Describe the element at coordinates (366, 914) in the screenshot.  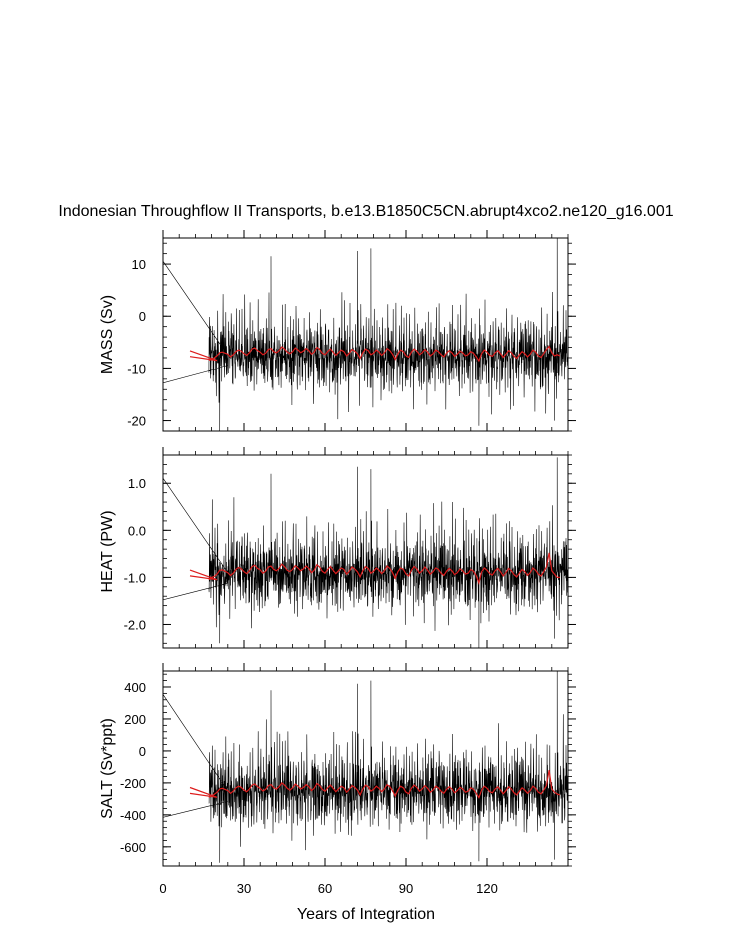
I see `x-axis-label: Years of Integration` at that location.